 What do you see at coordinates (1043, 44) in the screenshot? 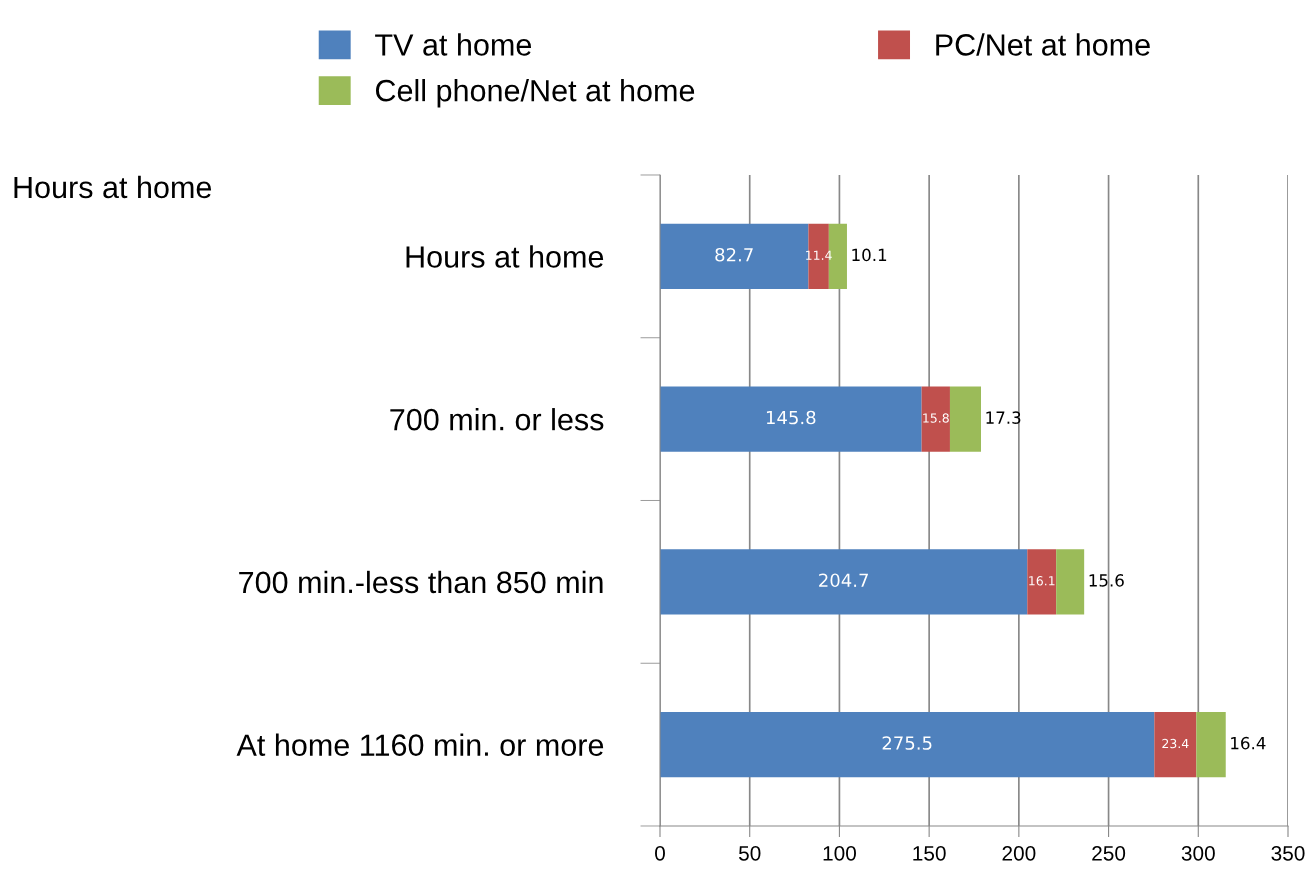
I see `legend-label: PC/Net at home` at bounding box center [1043, 44].